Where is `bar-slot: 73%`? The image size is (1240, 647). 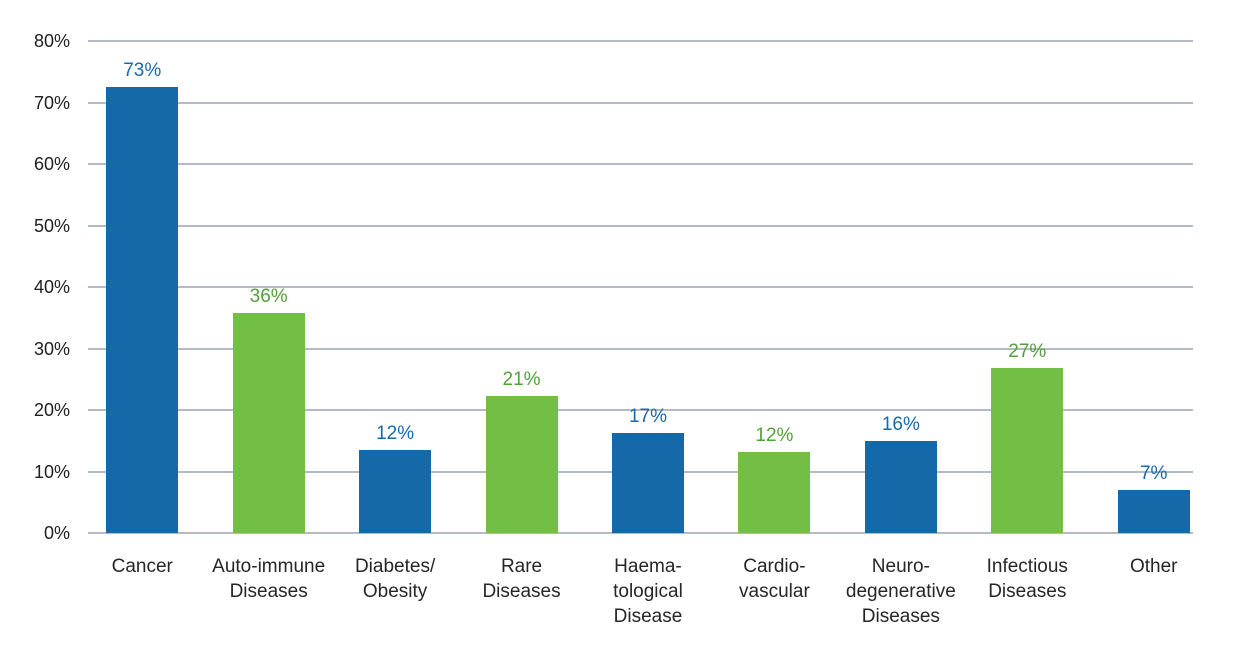
bar-slot: 73% is located at coordinates (142, 287).